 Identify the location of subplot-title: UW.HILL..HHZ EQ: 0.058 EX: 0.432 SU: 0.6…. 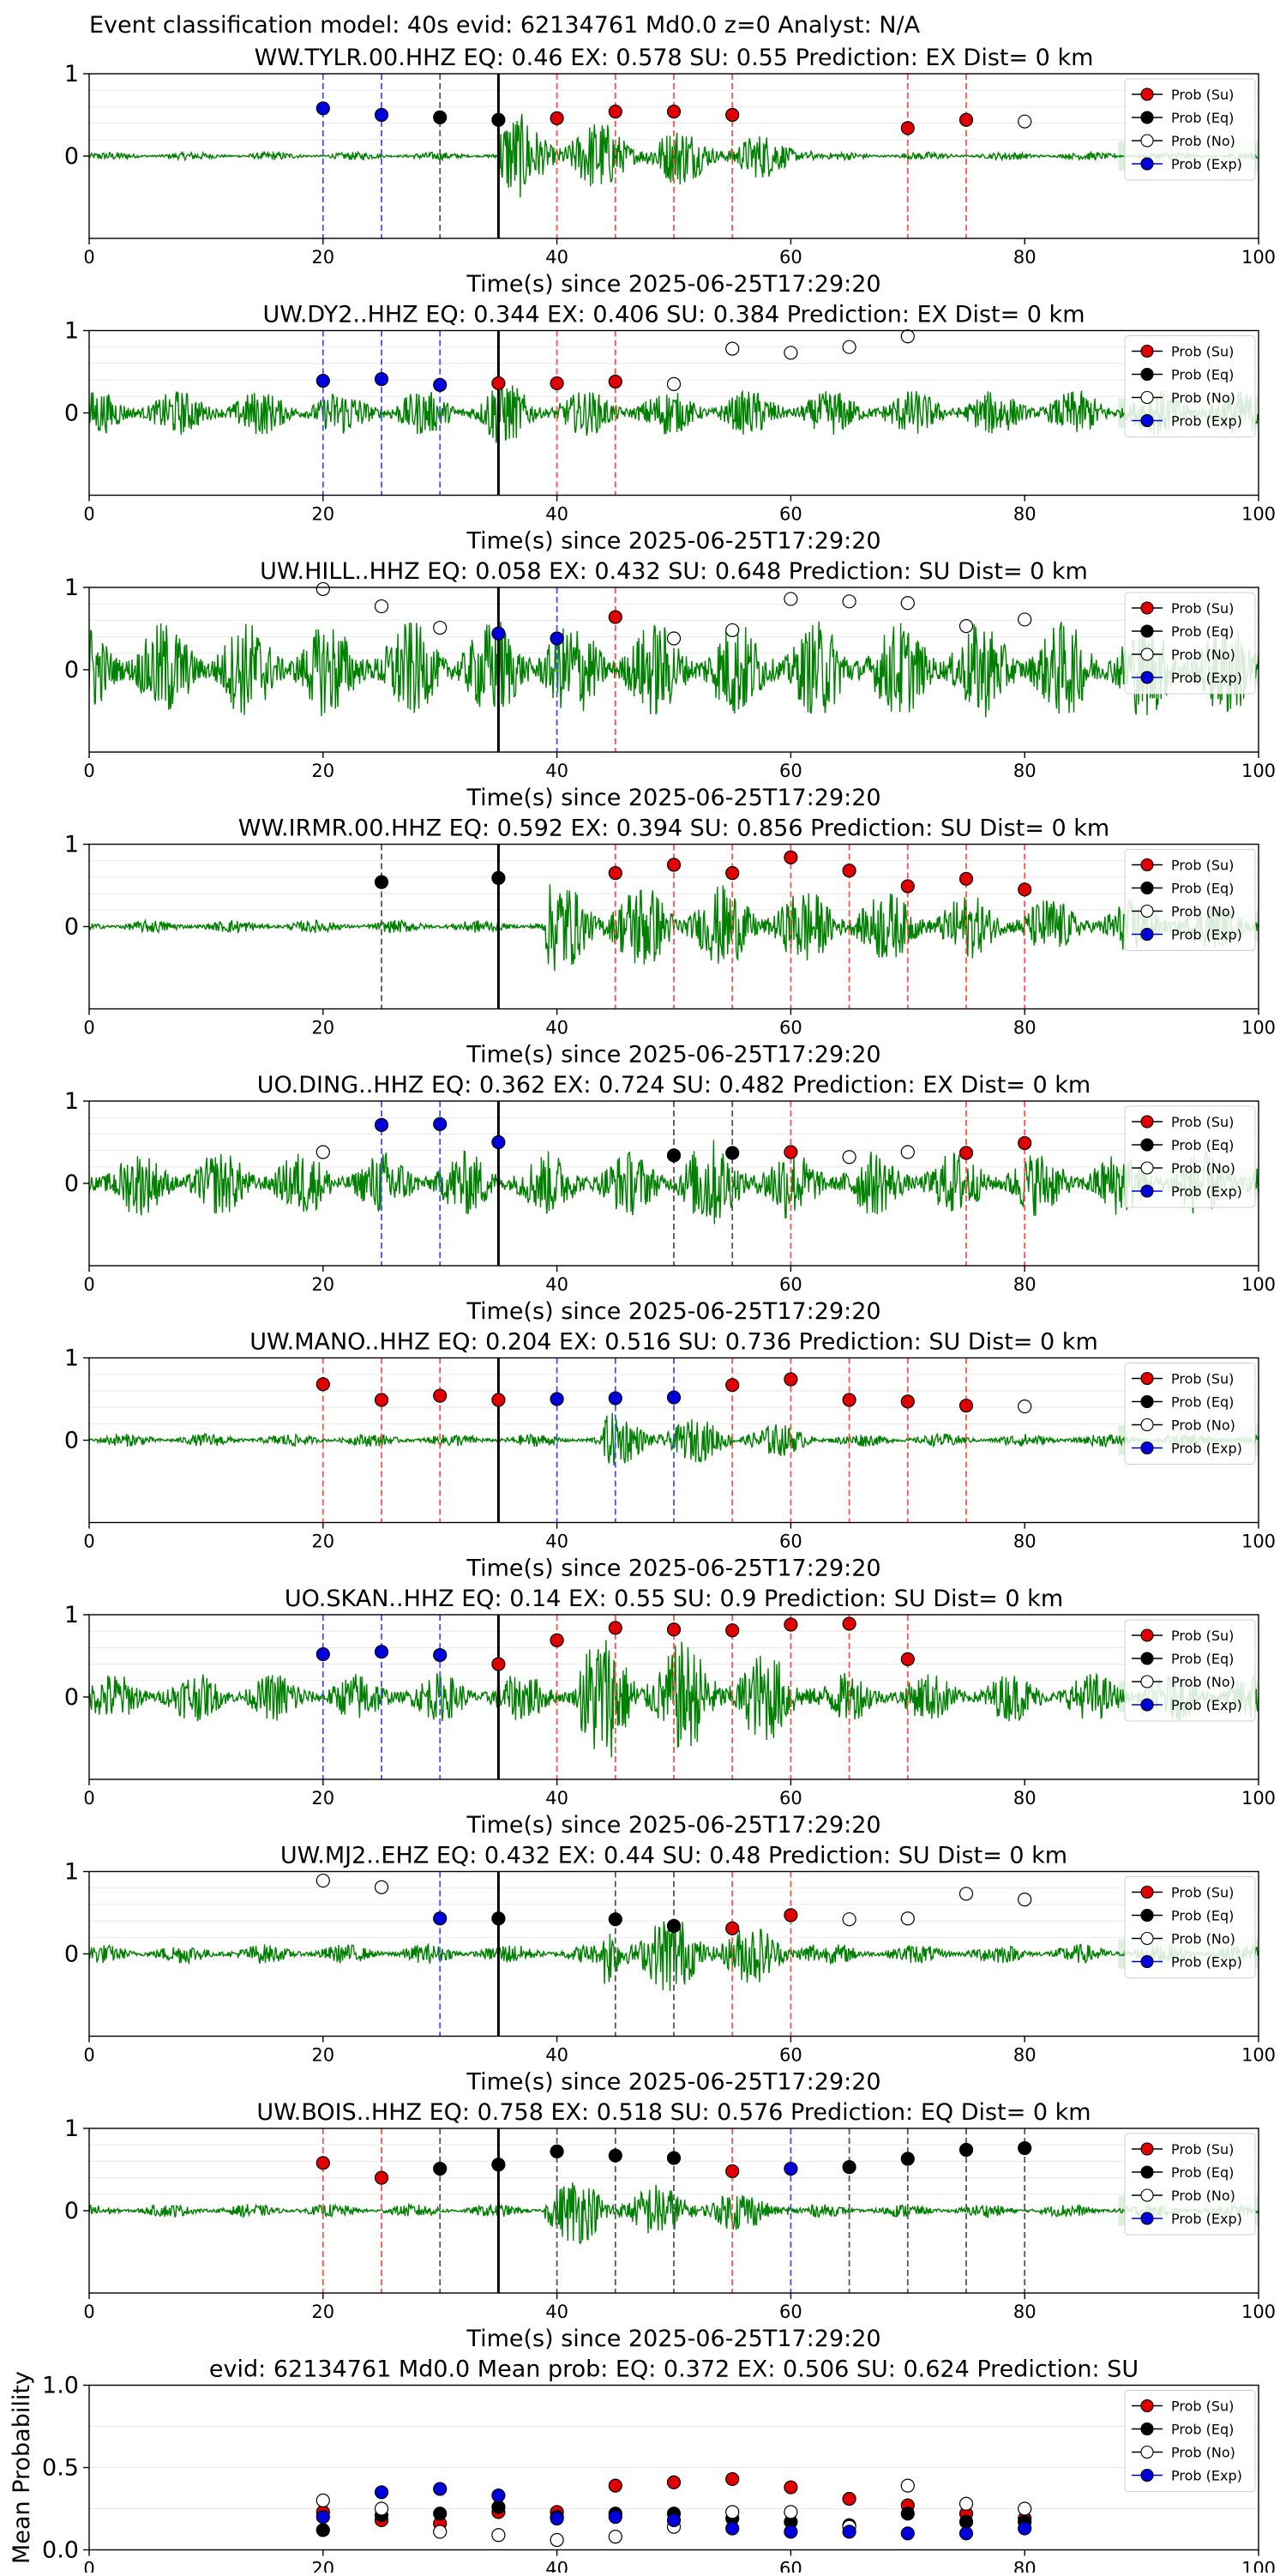
(674, 571).